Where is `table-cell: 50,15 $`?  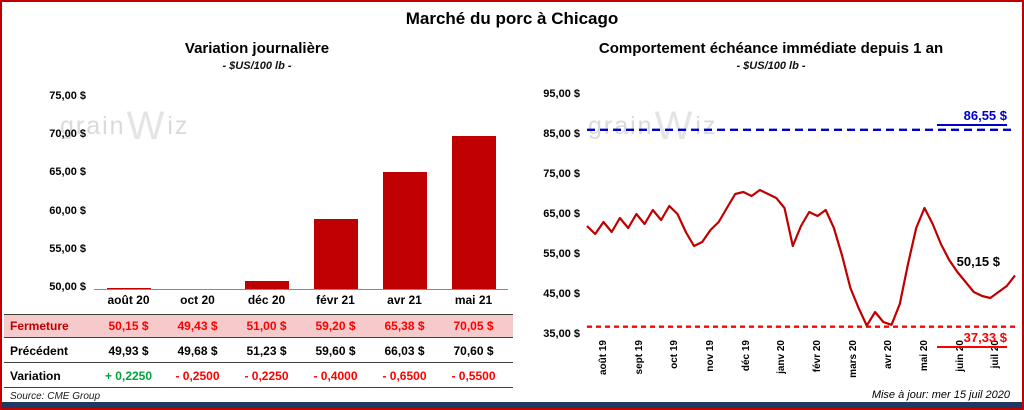
table-cell: 50,15 $ is located at coordinates (128, 326).